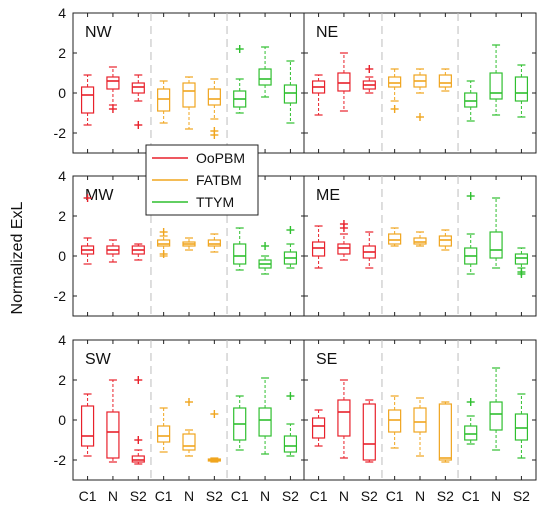  Describe the element at coordinates (62, 340) in the screenshot. I see `y-tick-label: 4` at that location.